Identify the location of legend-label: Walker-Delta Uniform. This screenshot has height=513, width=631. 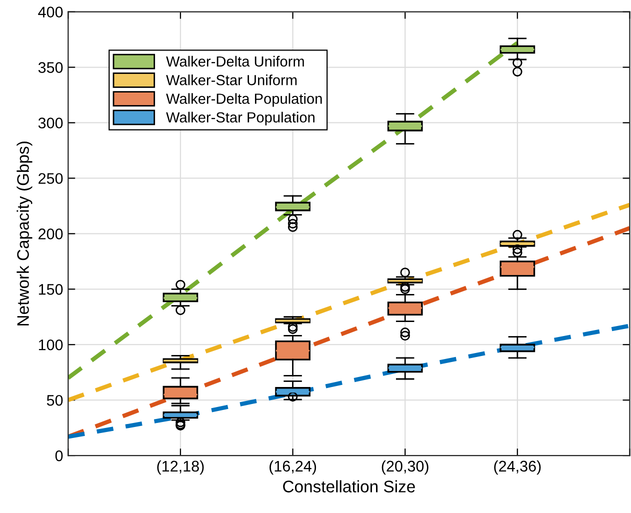
(235, 61).